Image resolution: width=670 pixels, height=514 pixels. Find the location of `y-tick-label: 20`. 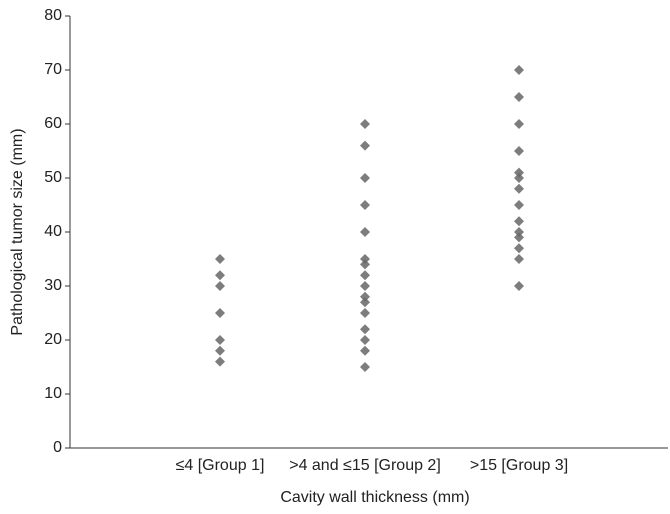

y-tick-label: 20 is located at coordinates (53, 339).